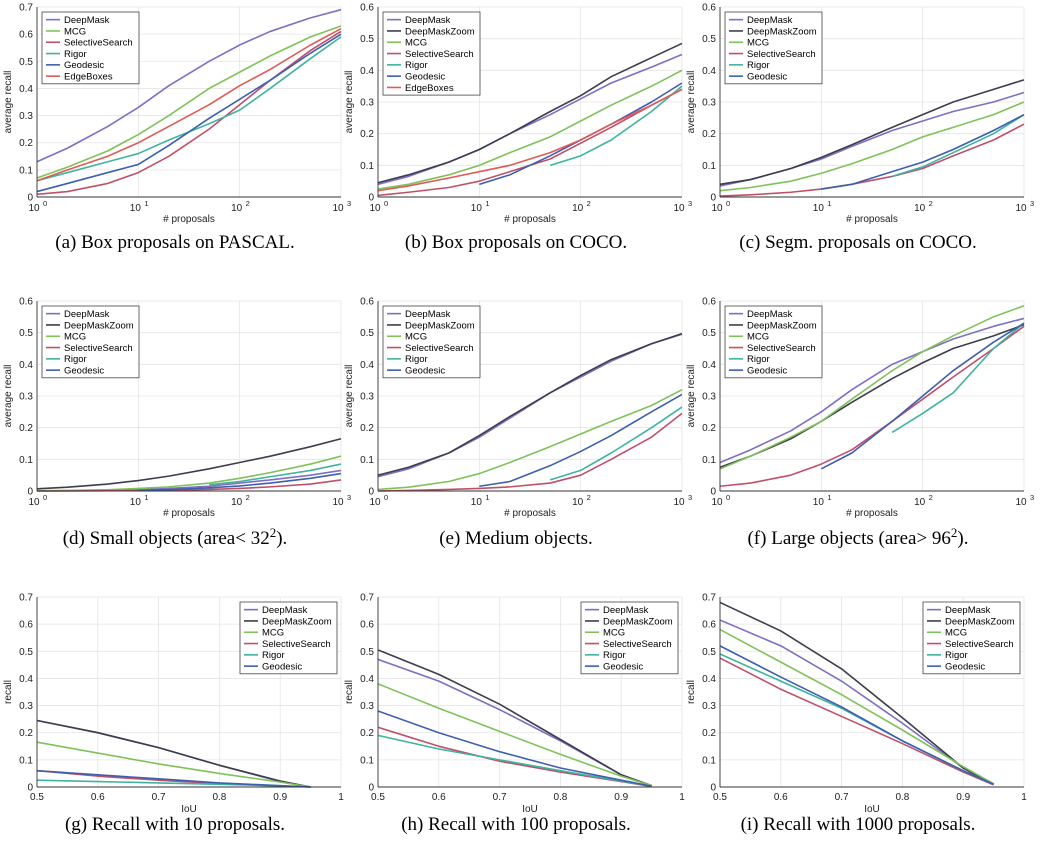 The height and width of the screenshot is (863, 1050). Describe the element at coordinates (858, 824) in the screenshot. I see `panel-caption: (i) Recall with 1000 proposals.` at that location.